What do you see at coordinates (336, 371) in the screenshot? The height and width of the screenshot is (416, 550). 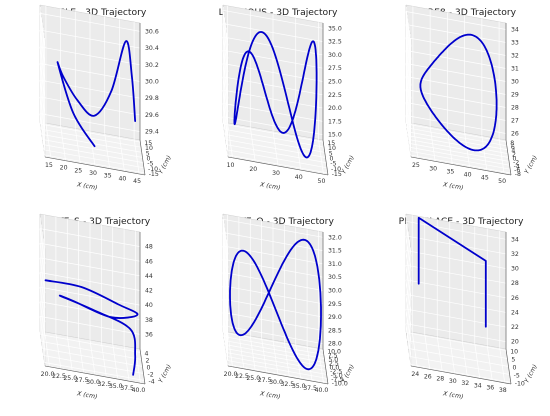 I see `y-tick-label: -2.5` at bounding box center [336, 371].